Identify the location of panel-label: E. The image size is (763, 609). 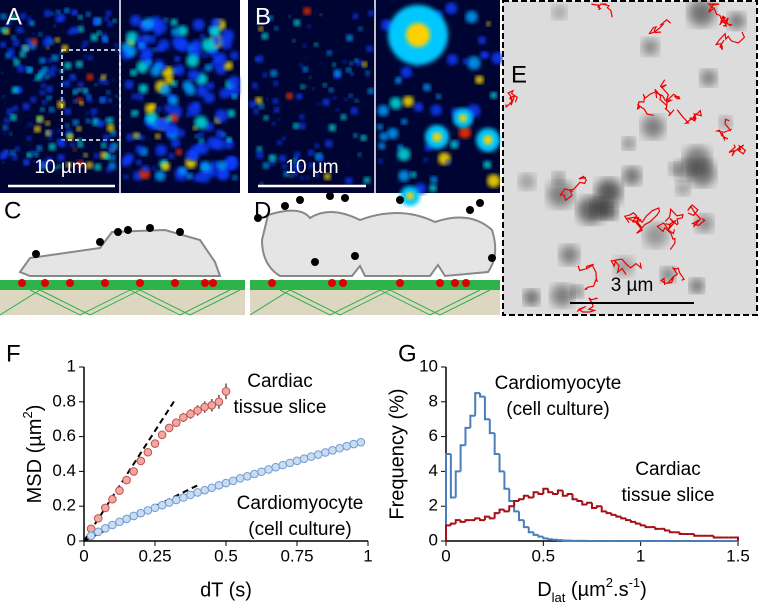
(519, 74).